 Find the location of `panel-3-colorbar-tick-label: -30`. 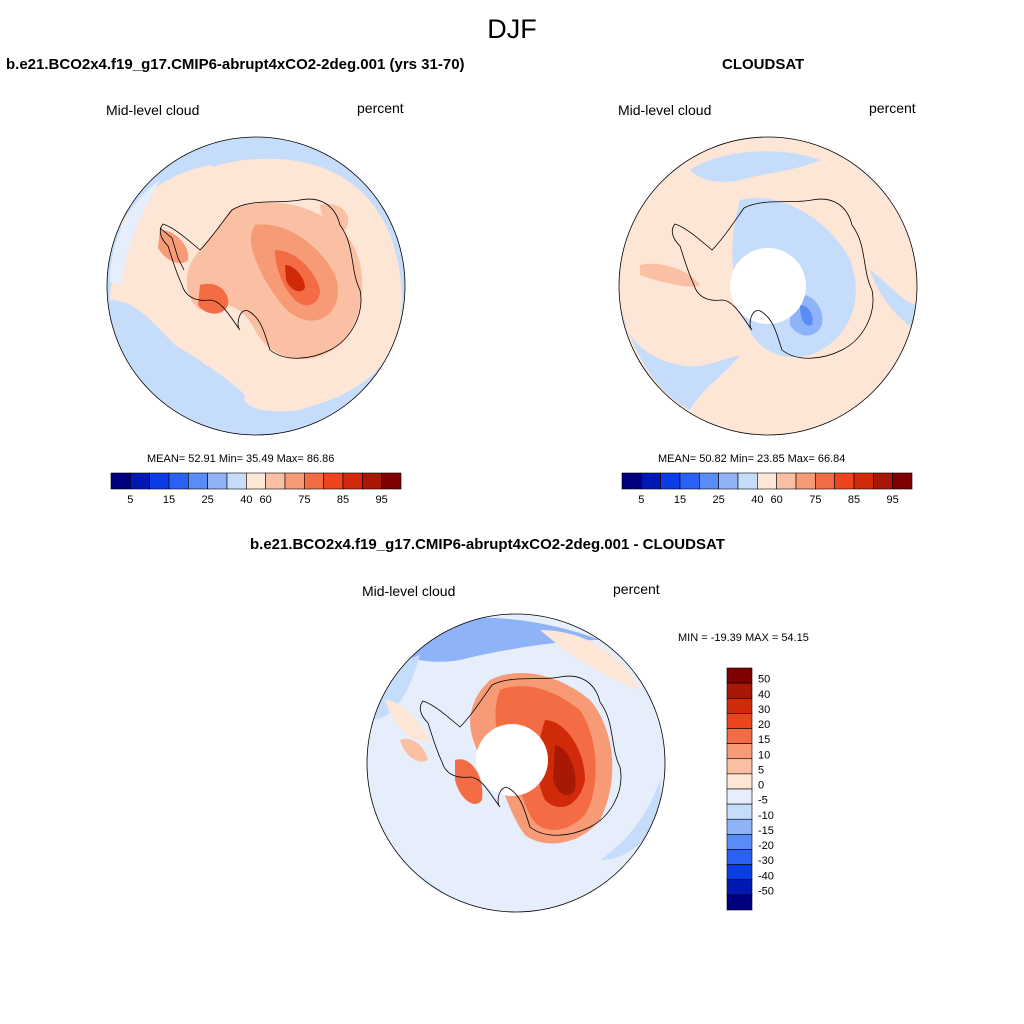

panel-3-colorbar-tick-label: -30 is located at coordinates (766, 861).